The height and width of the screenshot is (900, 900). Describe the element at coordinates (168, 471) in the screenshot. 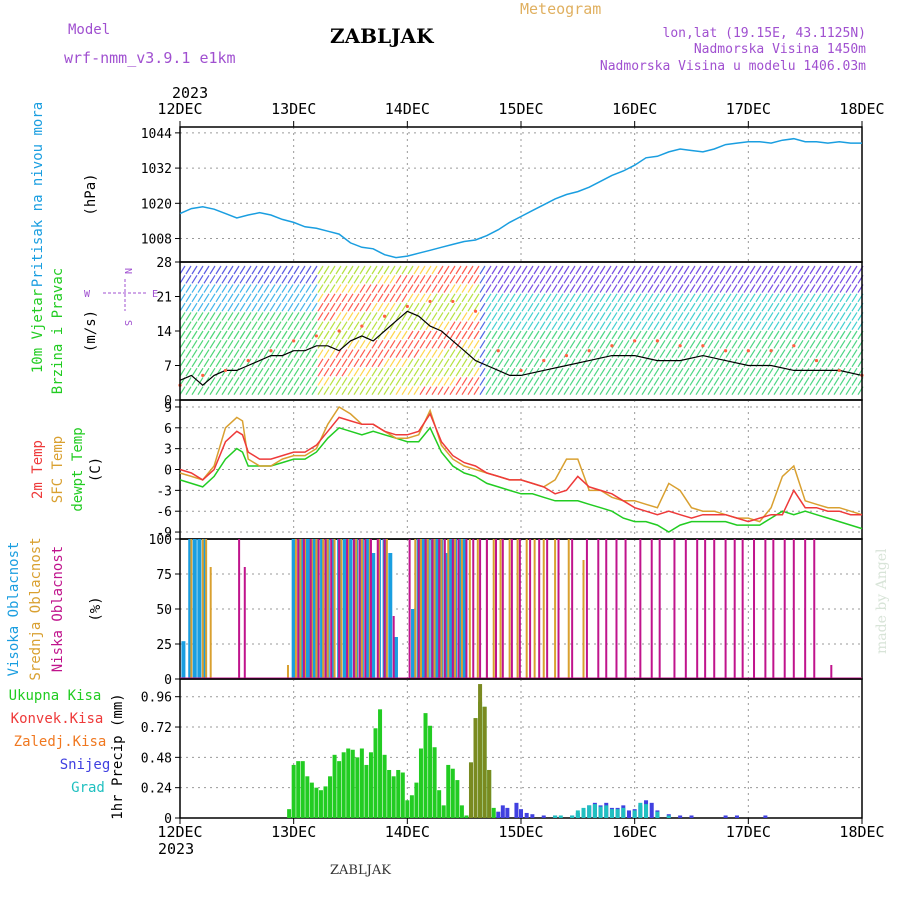

I see `temperature-ytick-label: 0` at that location.